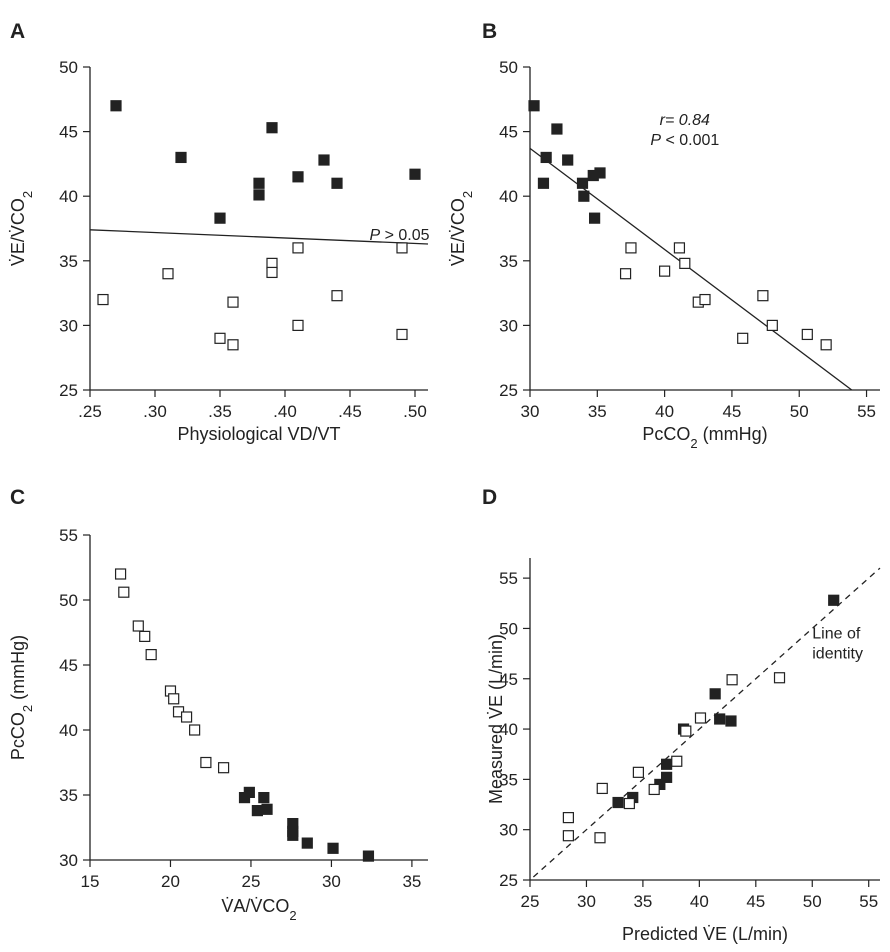 The width and height of the screenshot is (890, 952). What do you see at coordinates (489, 497) in the screenshot?
I see `panel-letter: D` at bounding box center [489, 497].